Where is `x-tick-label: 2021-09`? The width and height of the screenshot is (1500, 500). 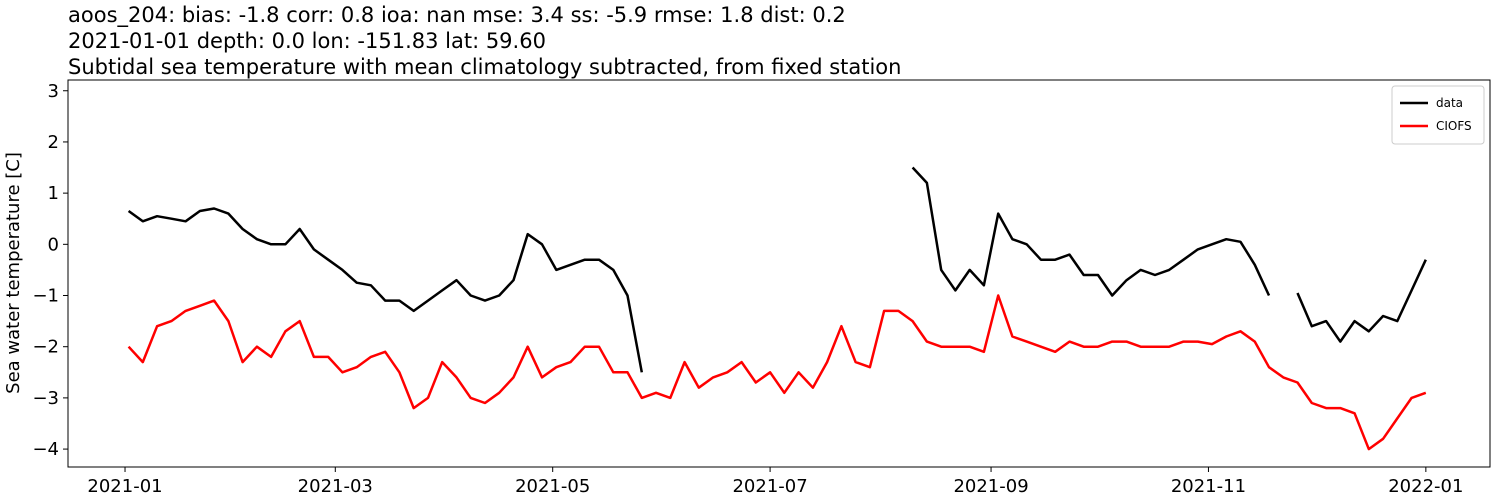 x-tick-label: 2021-09 is located at coordinates (990, 486).